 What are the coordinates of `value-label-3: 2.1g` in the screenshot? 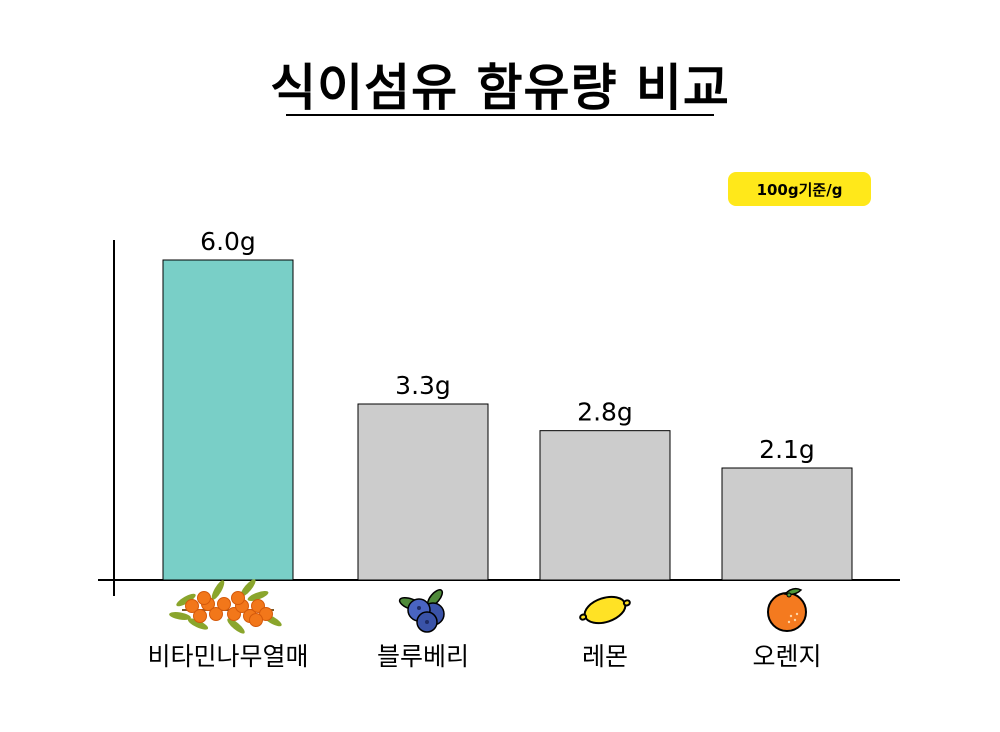 It's located at (787, 449).